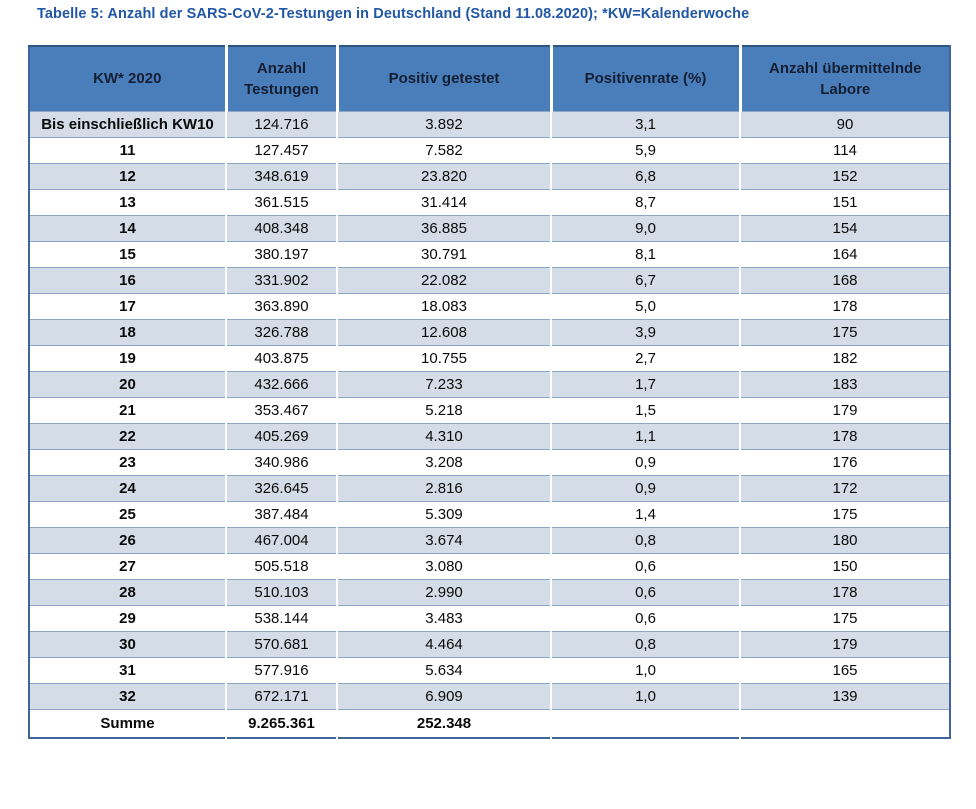 Image resolution: width=976 pixels, height=809 pixels. Describe the element at coordinates (646, 669) in the screenshot. I see `table-cell: 1,0` at that location.